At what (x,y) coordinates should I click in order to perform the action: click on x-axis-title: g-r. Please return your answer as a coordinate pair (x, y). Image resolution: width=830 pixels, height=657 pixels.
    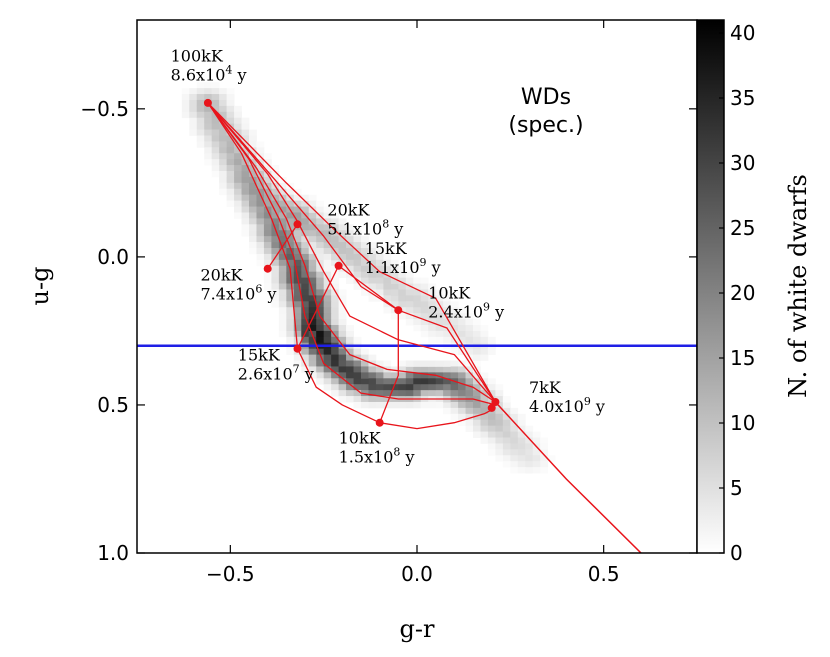
    Looking at the image, I should click on (417, 629).